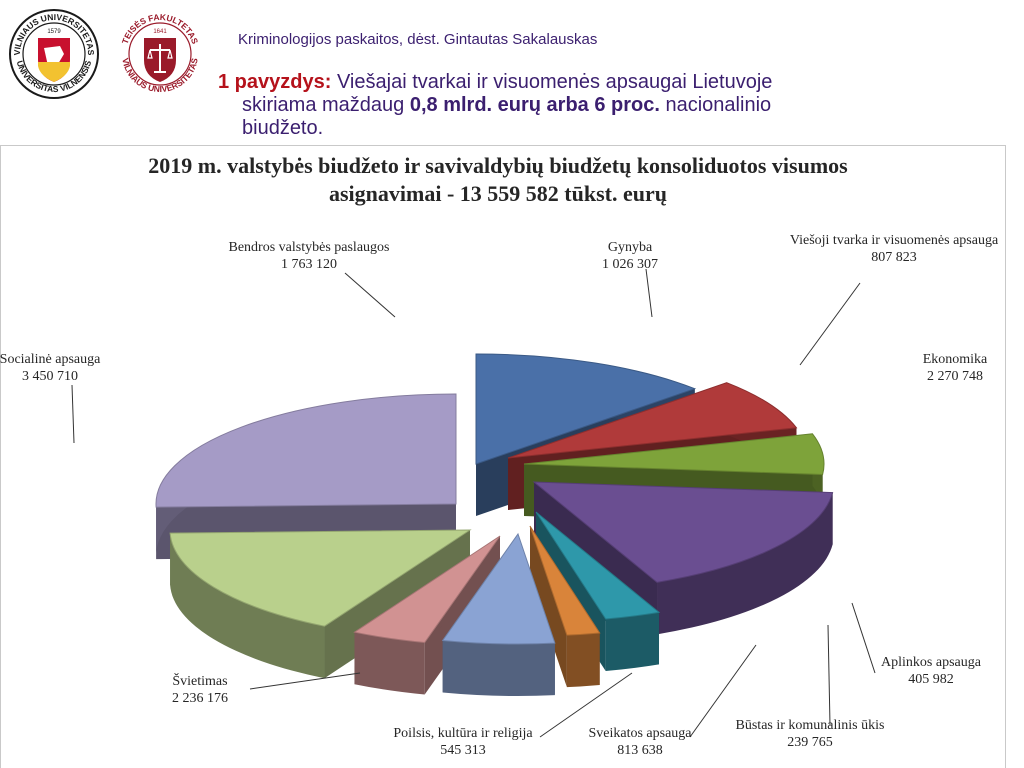 The image size is (1024, 768). Describe the element at coordinates (50, 359) in the screenshot. I see `slice-name-label: Socialinė apsauga` at that location.